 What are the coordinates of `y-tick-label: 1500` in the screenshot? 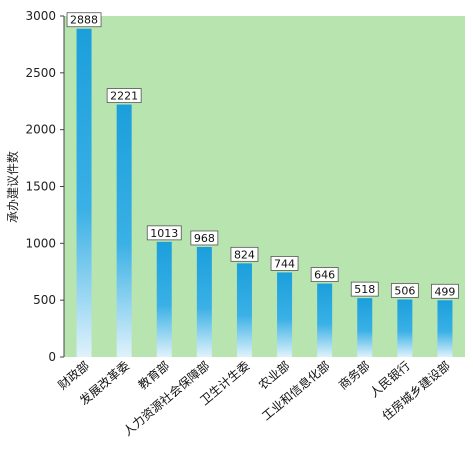 It's located at (40, 187).